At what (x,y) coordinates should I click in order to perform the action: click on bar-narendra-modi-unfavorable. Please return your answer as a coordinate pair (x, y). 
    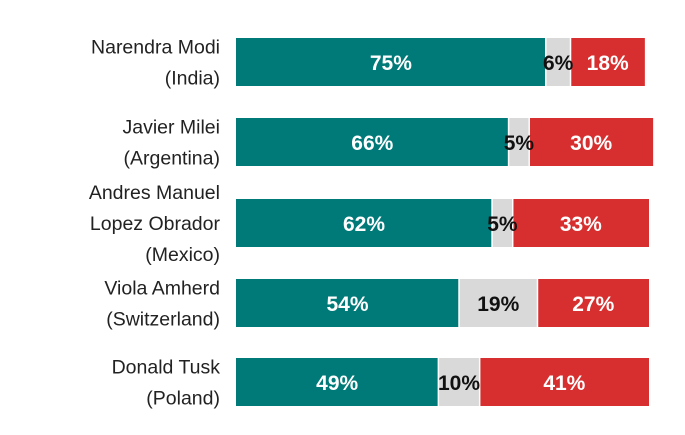
    Looking at the image, I should click on (607, 62).